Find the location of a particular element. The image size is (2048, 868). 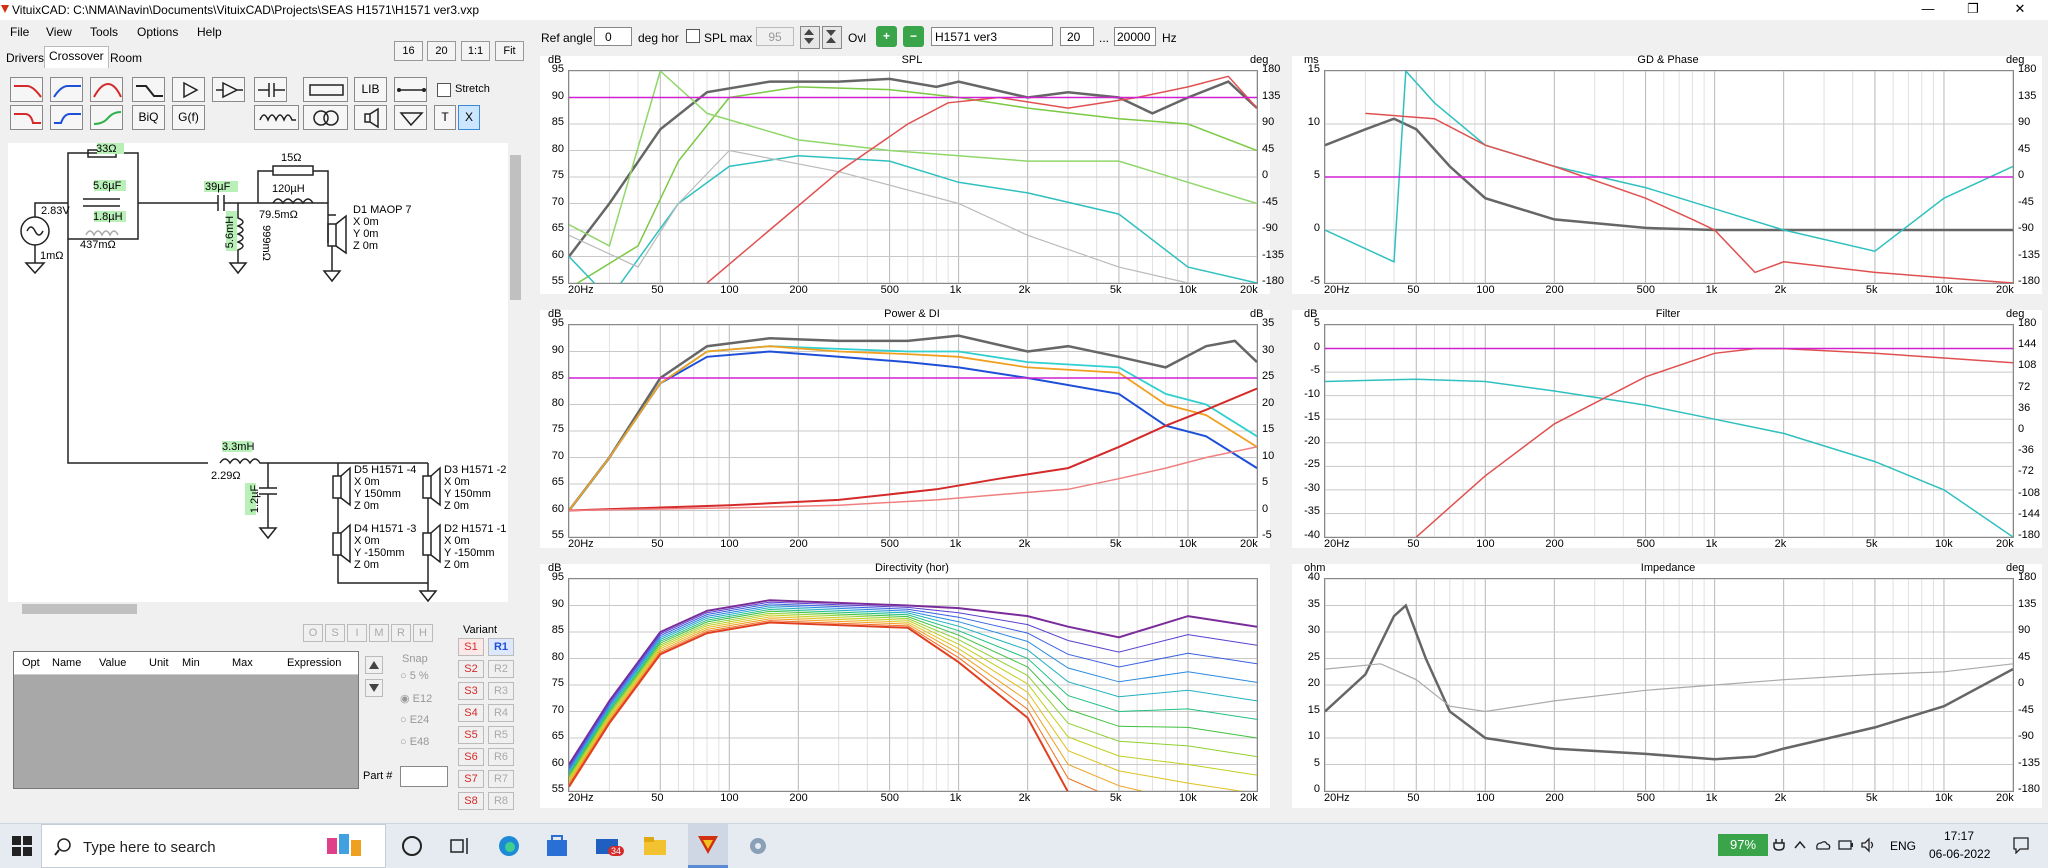

menu-file: File is located at coordinates (20, 32).